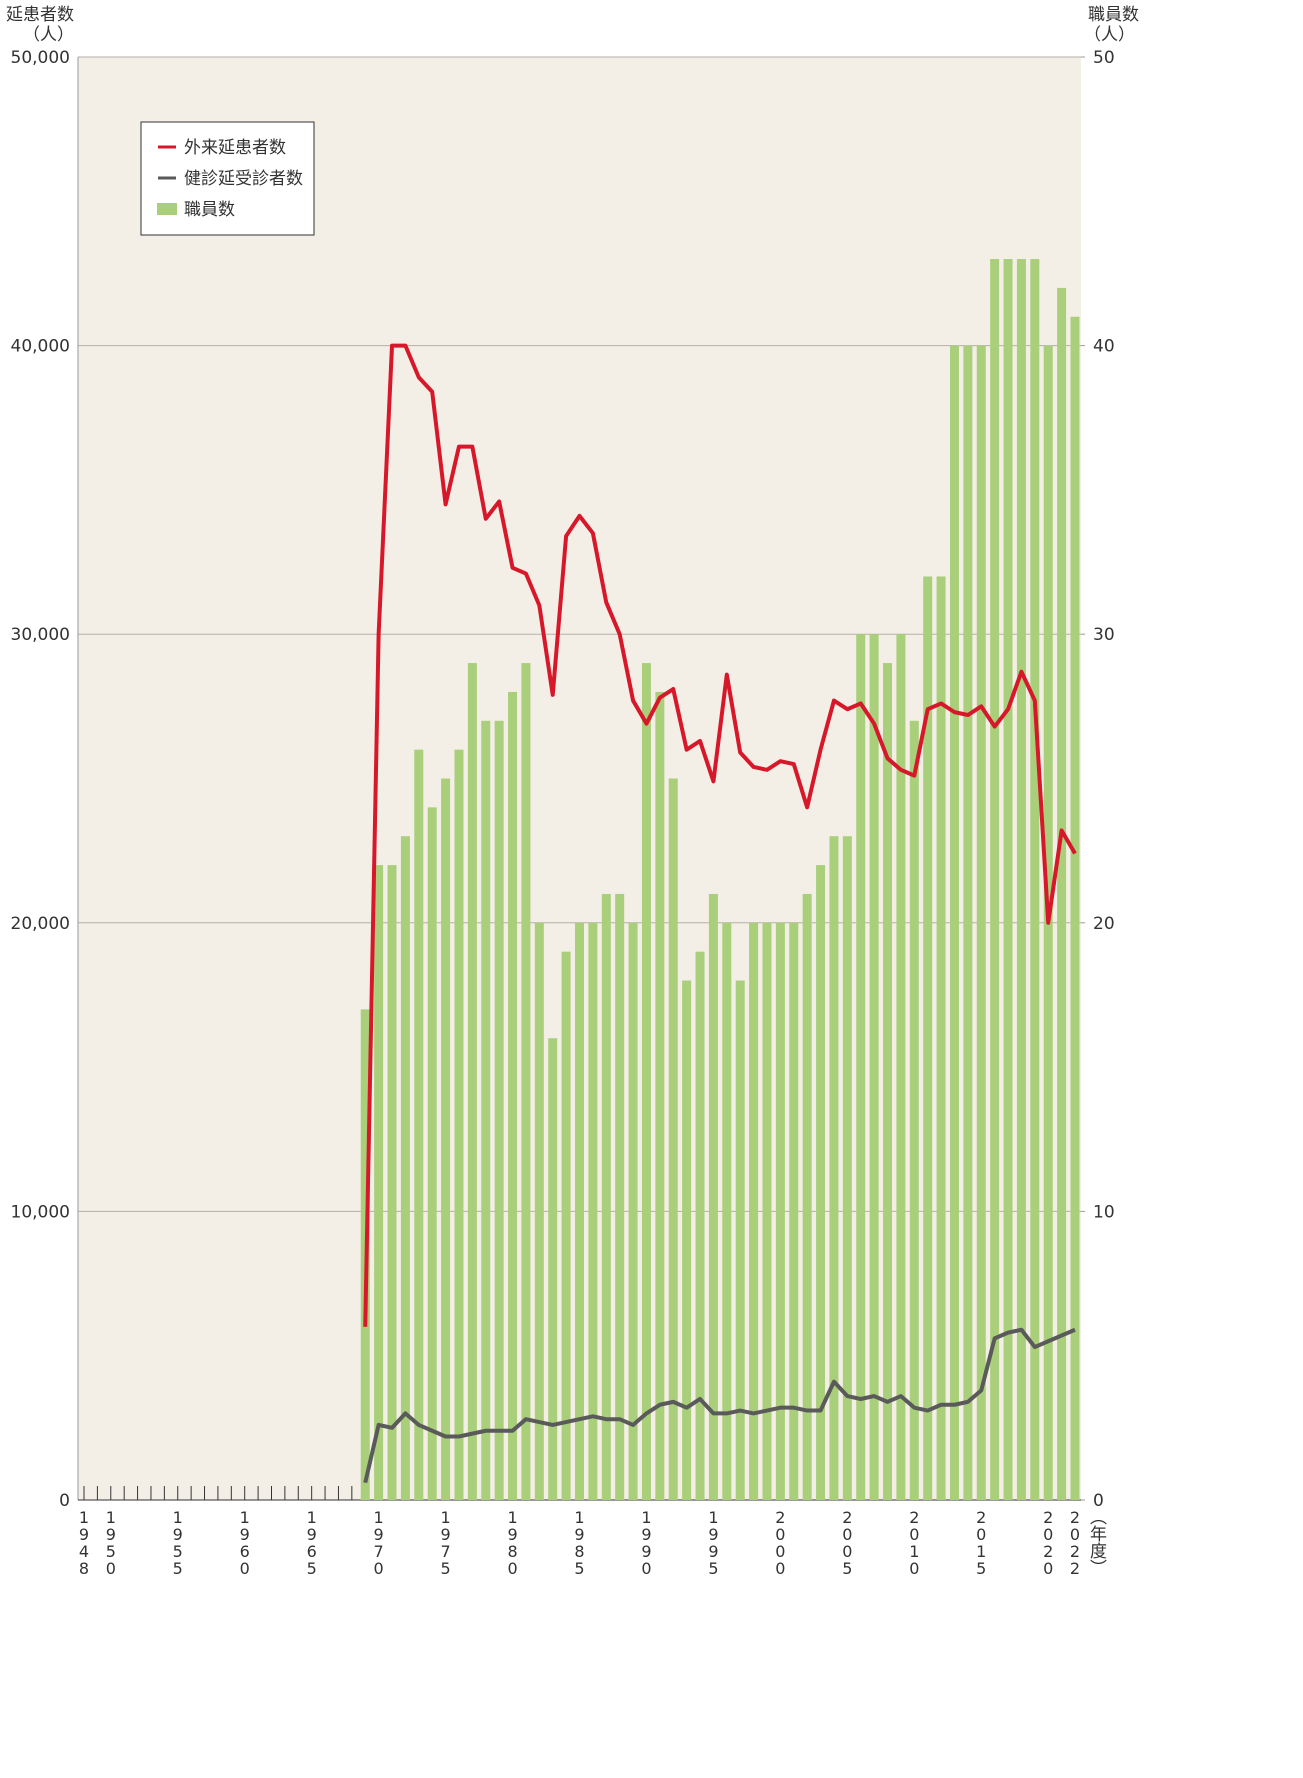 The image size is (1303, 1778). What do you see at coordinates (40, 924) in the screenshot?
I see `y-tick-label: 20,000` at bounding box center [40, 924].